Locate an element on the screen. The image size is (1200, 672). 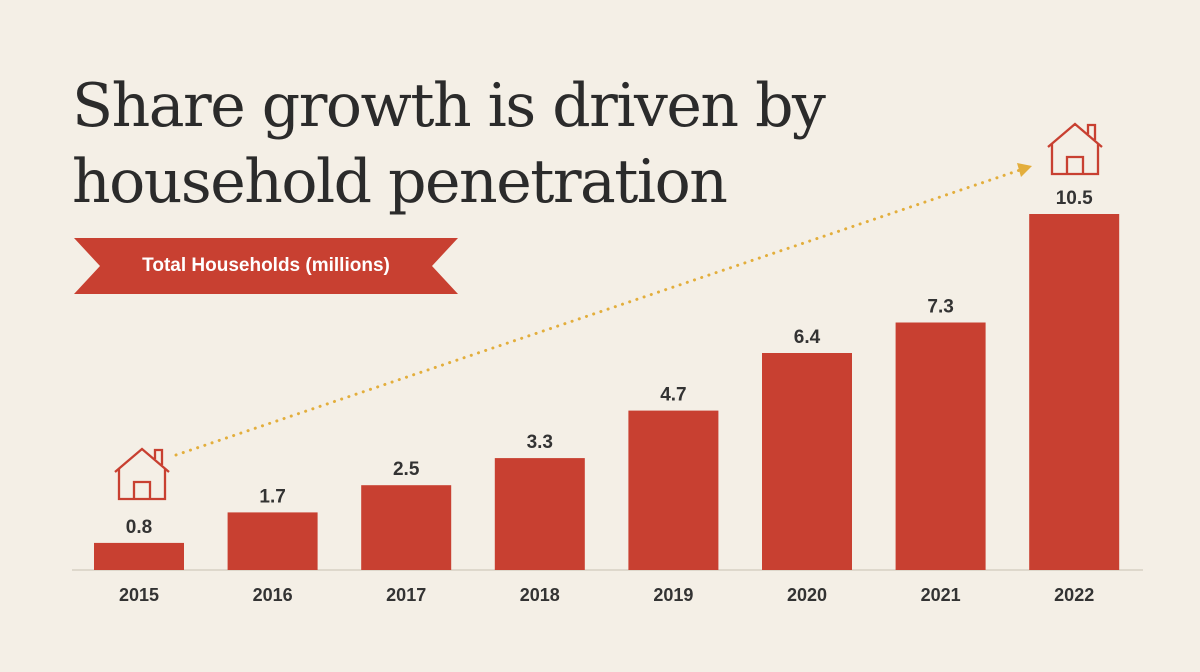
category-label-2018: 2018 is located at coordinates (540, 595).